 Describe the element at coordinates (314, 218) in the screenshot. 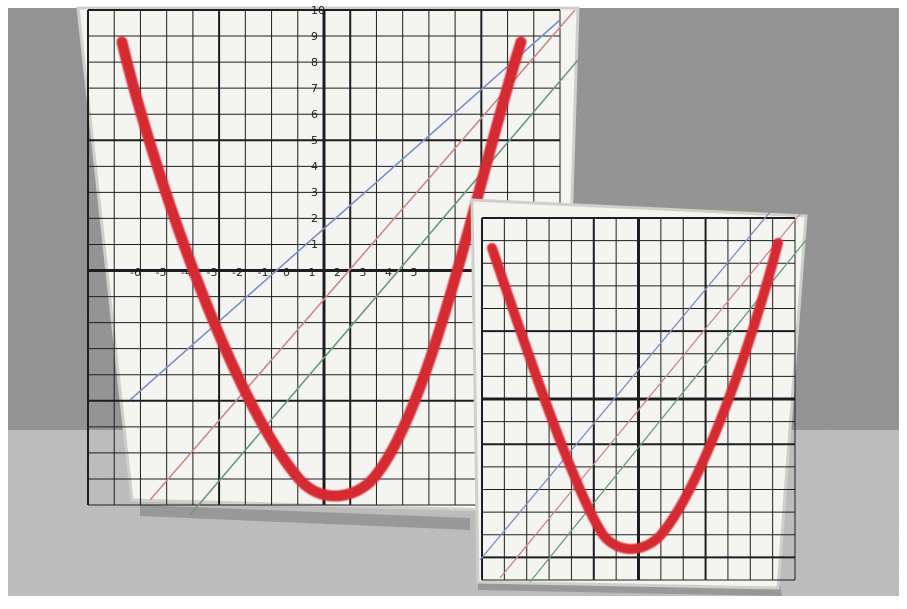

I see `y-tick-label: 2` at that location.